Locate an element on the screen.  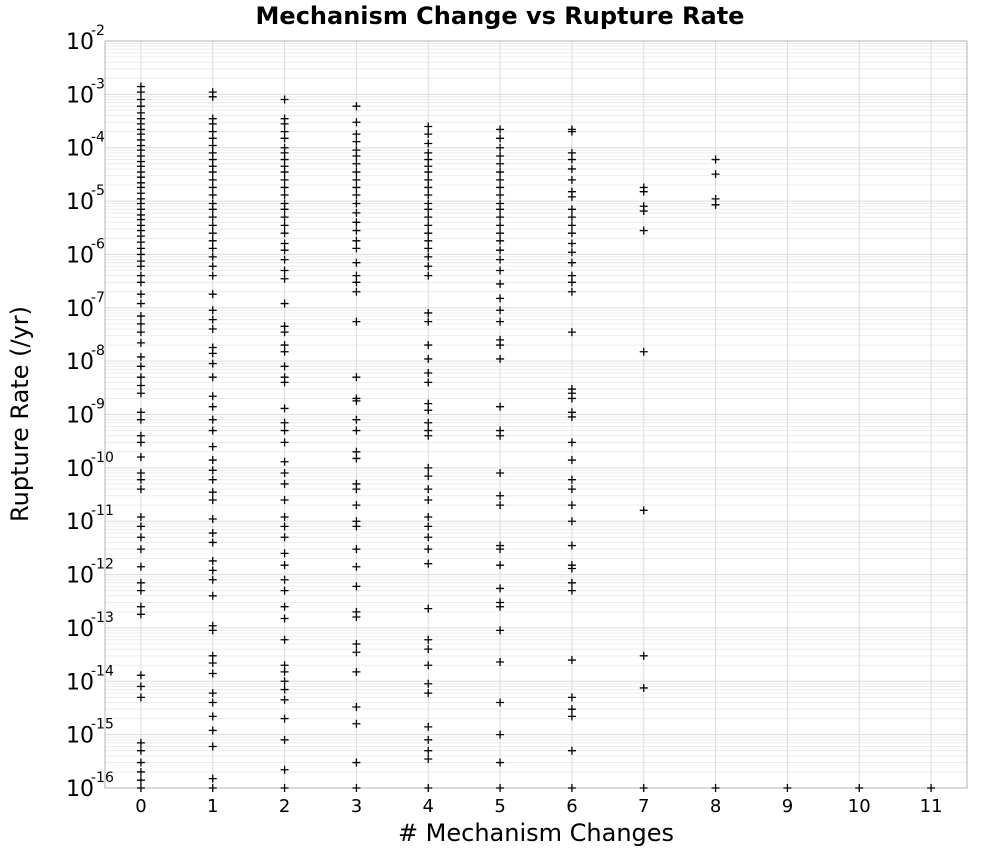
y-tick-exponent: -7 is located at coordinates (98, 298).